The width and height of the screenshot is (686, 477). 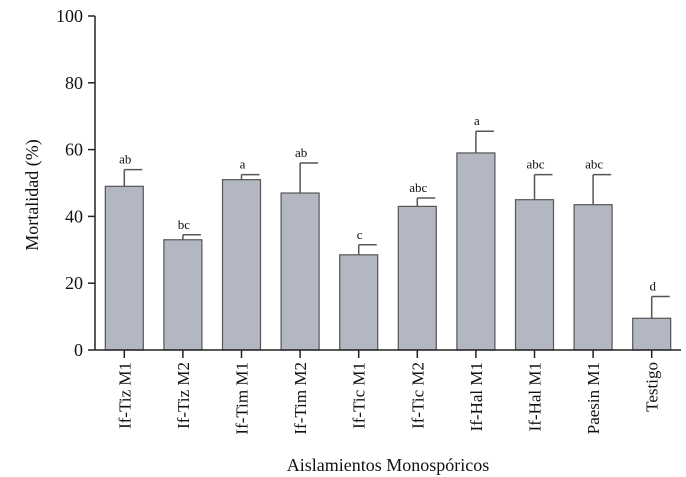 What do you see at coordinates (300, 398) in the screenshot?
I see `x-tick-label: If-Tim M2` at bounding box center [300, 398].